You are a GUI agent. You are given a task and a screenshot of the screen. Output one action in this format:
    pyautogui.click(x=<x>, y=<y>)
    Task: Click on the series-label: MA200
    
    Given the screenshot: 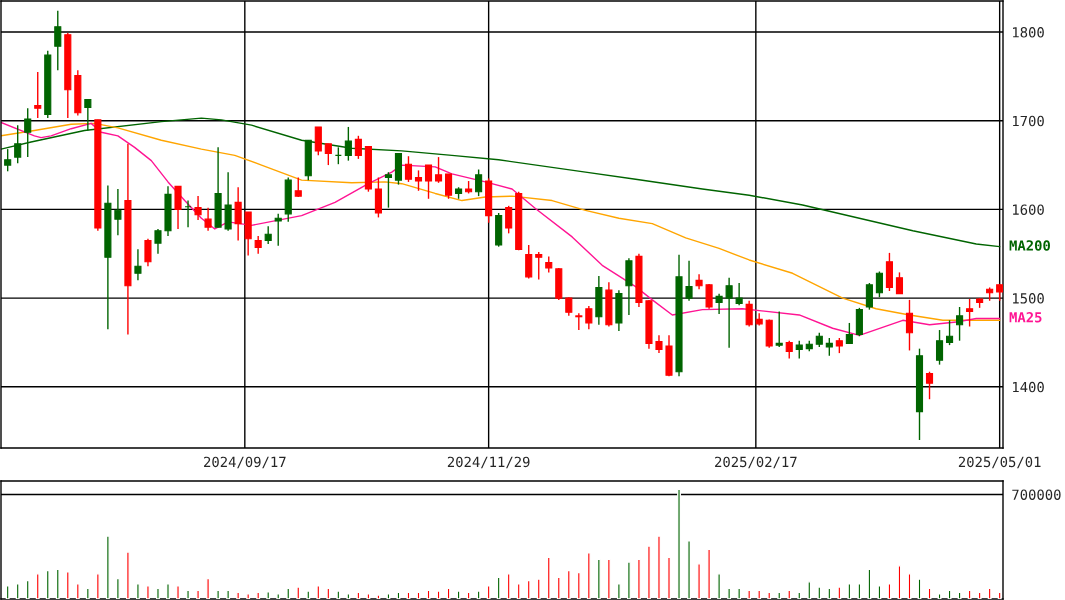 What is the action you would take?
    pyautogui.click(x=1029, y=245)
    